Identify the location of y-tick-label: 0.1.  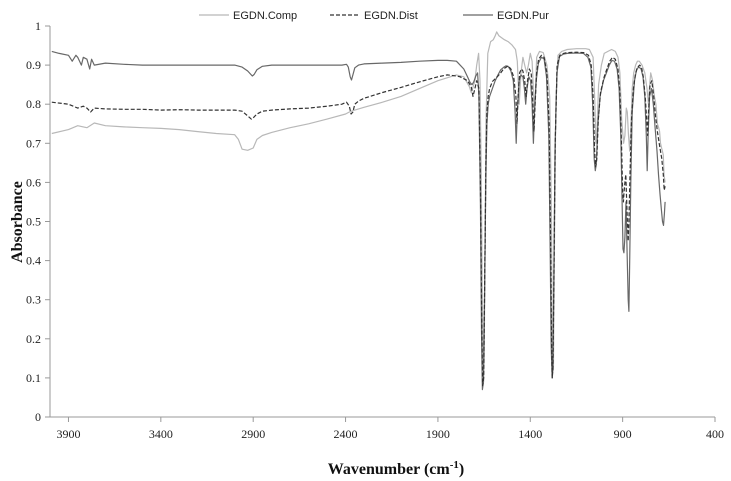
(33, 378).